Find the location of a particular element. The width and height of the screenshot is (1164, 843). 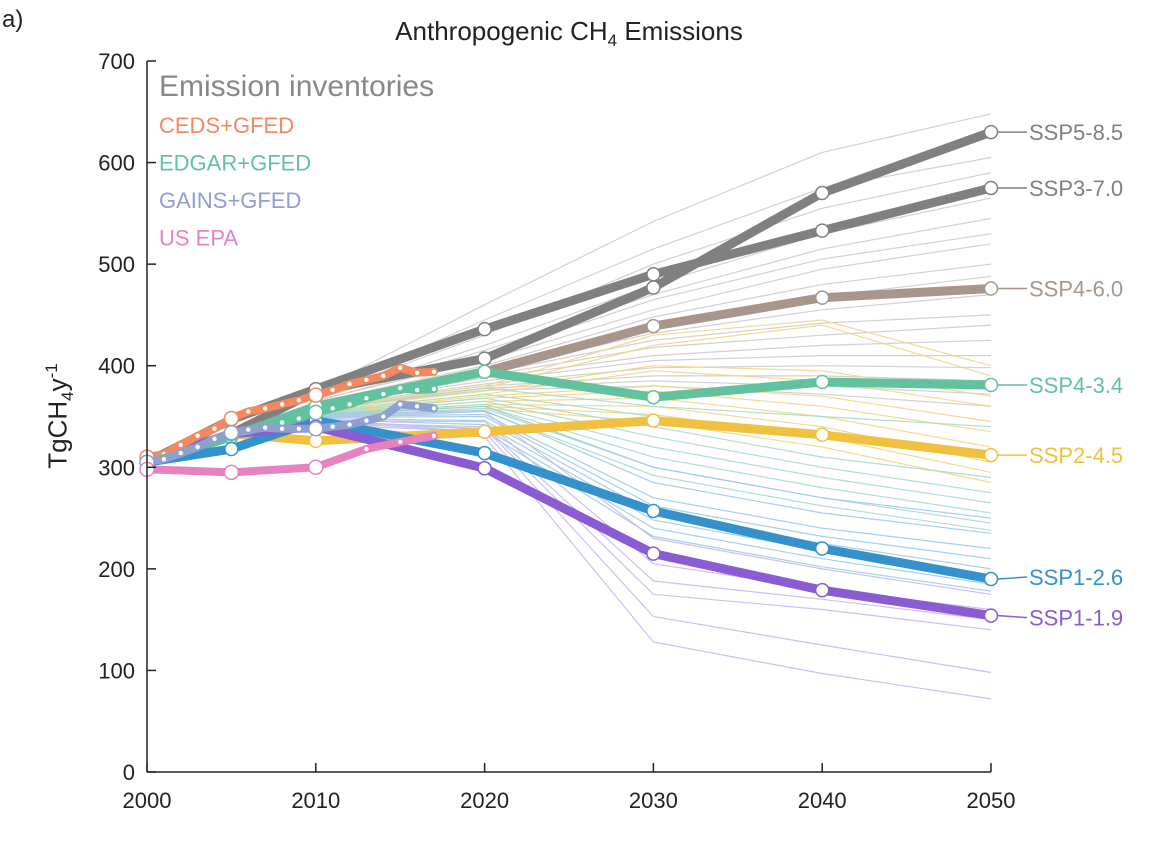

y-tick-label: 200 is located at coordinates (116, 569).